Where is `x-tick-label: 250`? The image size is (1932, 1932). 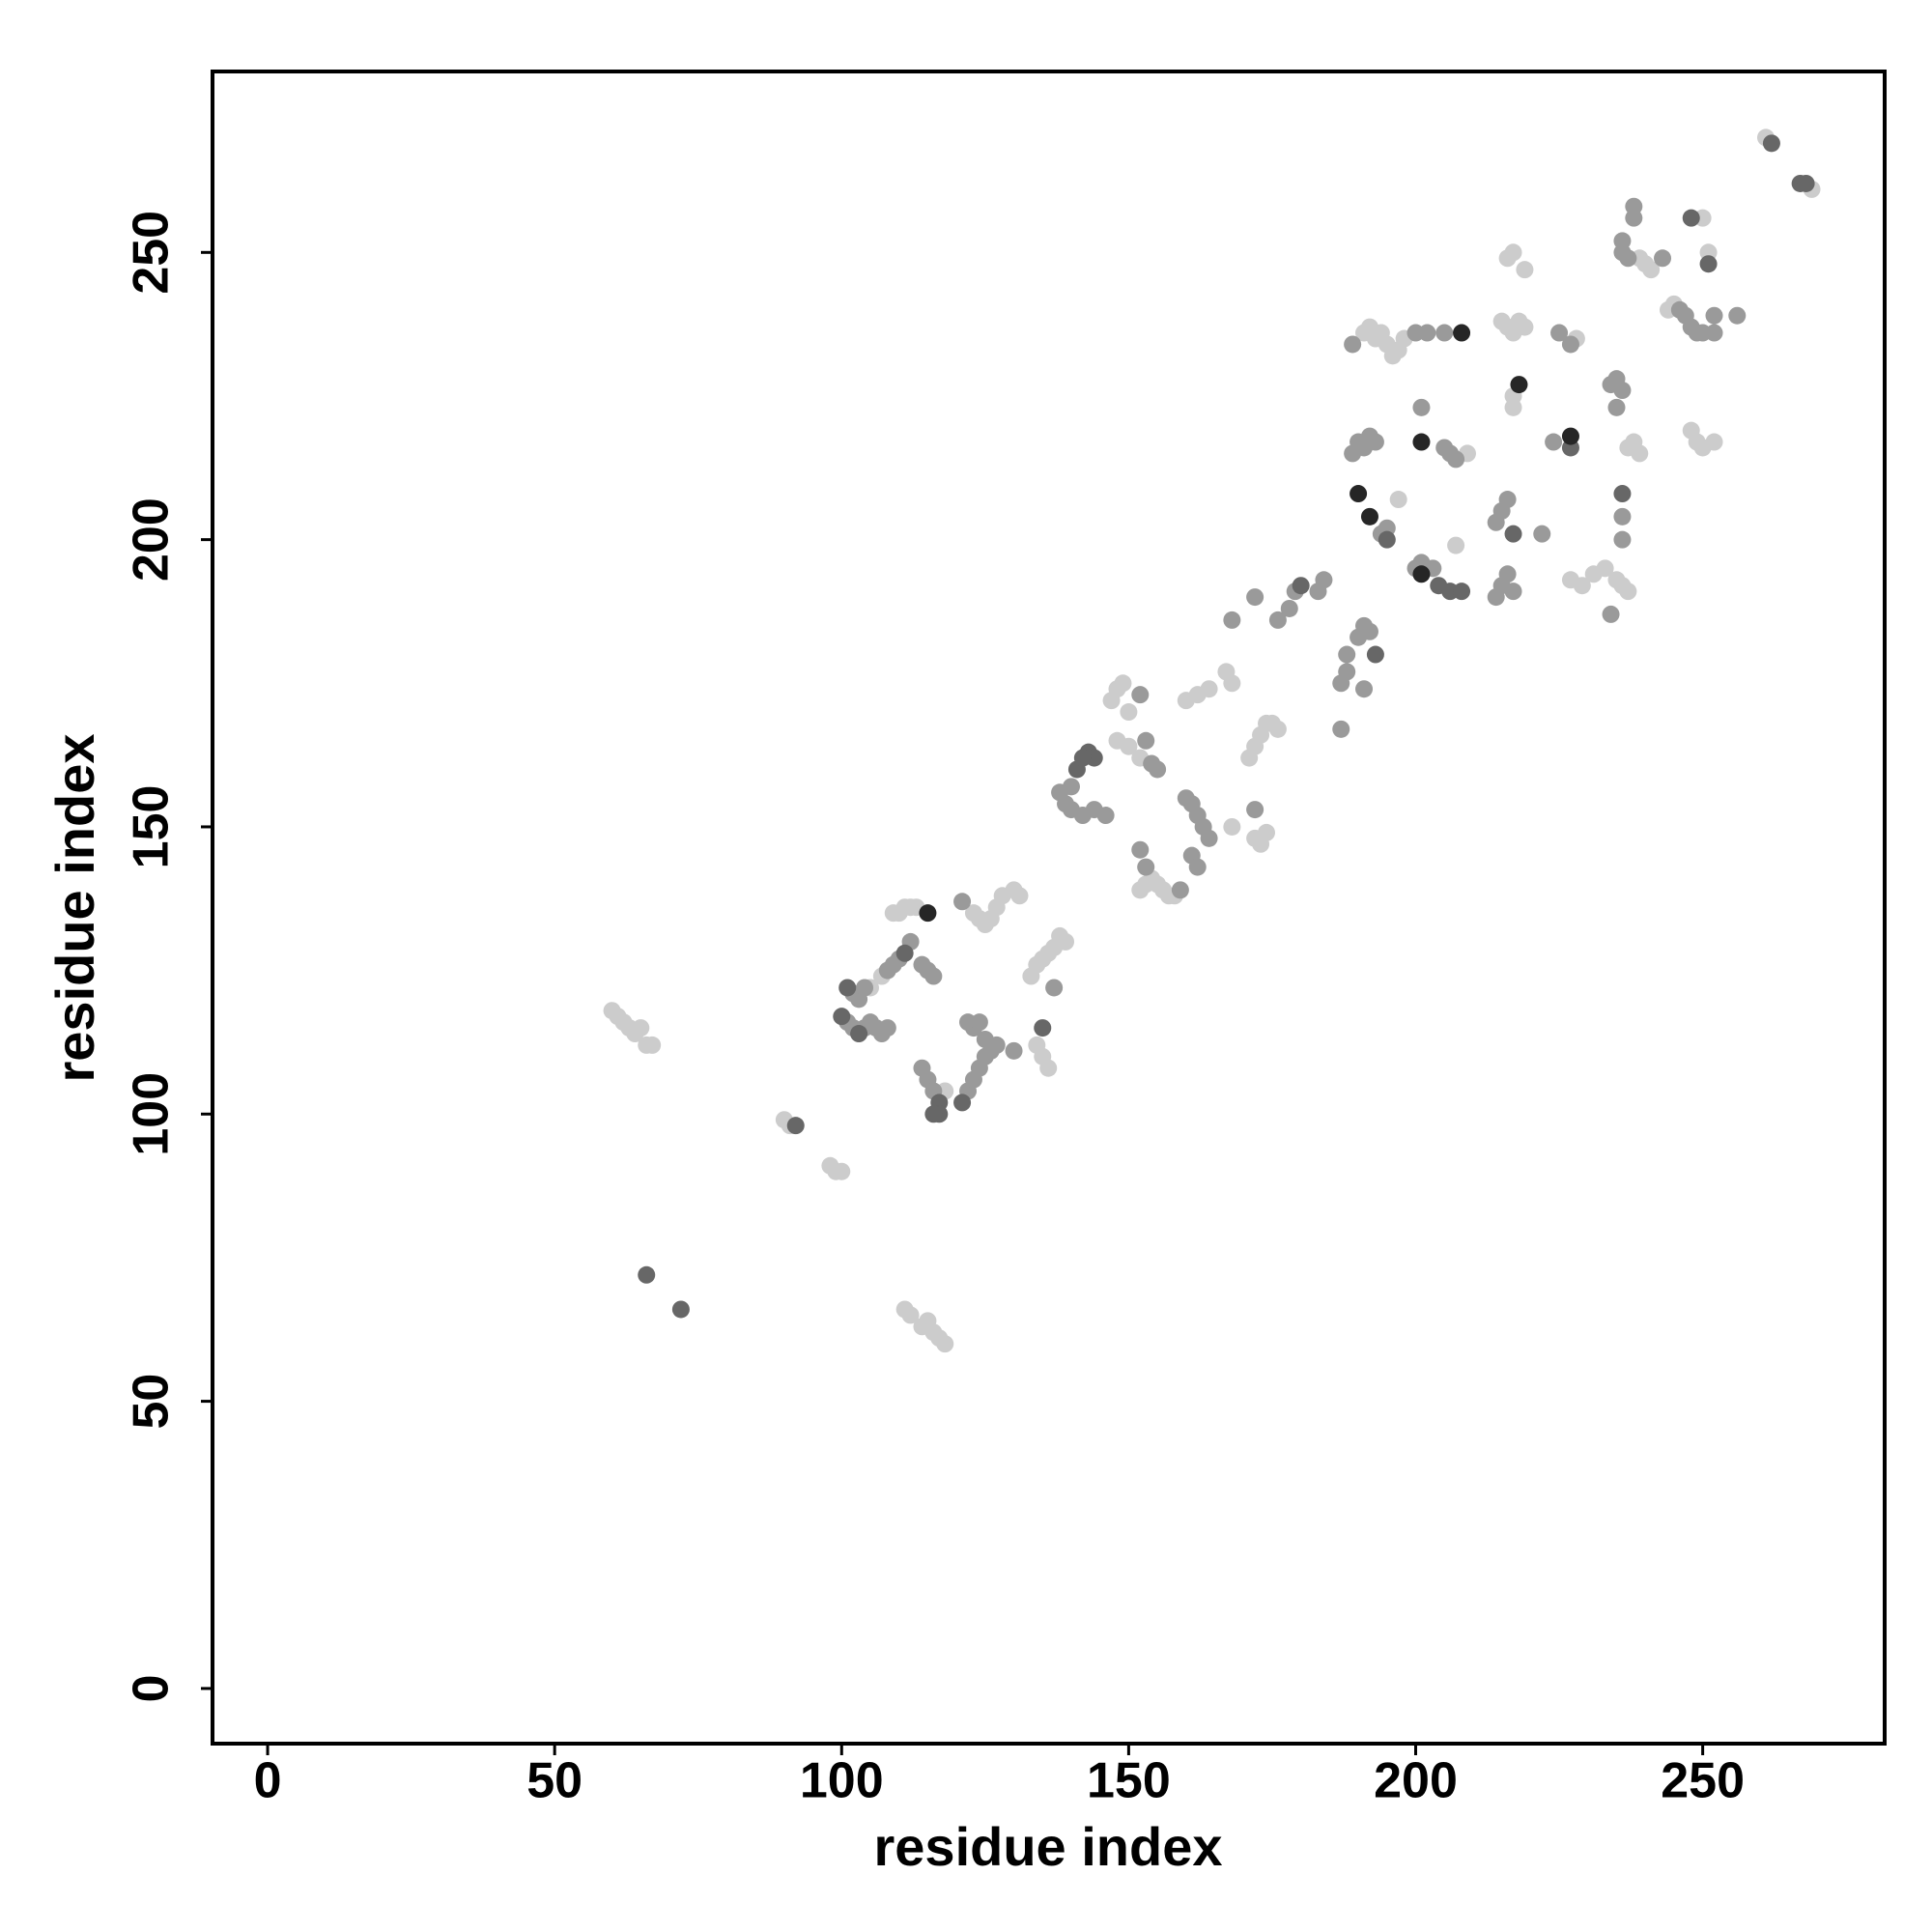 x-tick-label: 250 is located at coordinates (1703, 1781).